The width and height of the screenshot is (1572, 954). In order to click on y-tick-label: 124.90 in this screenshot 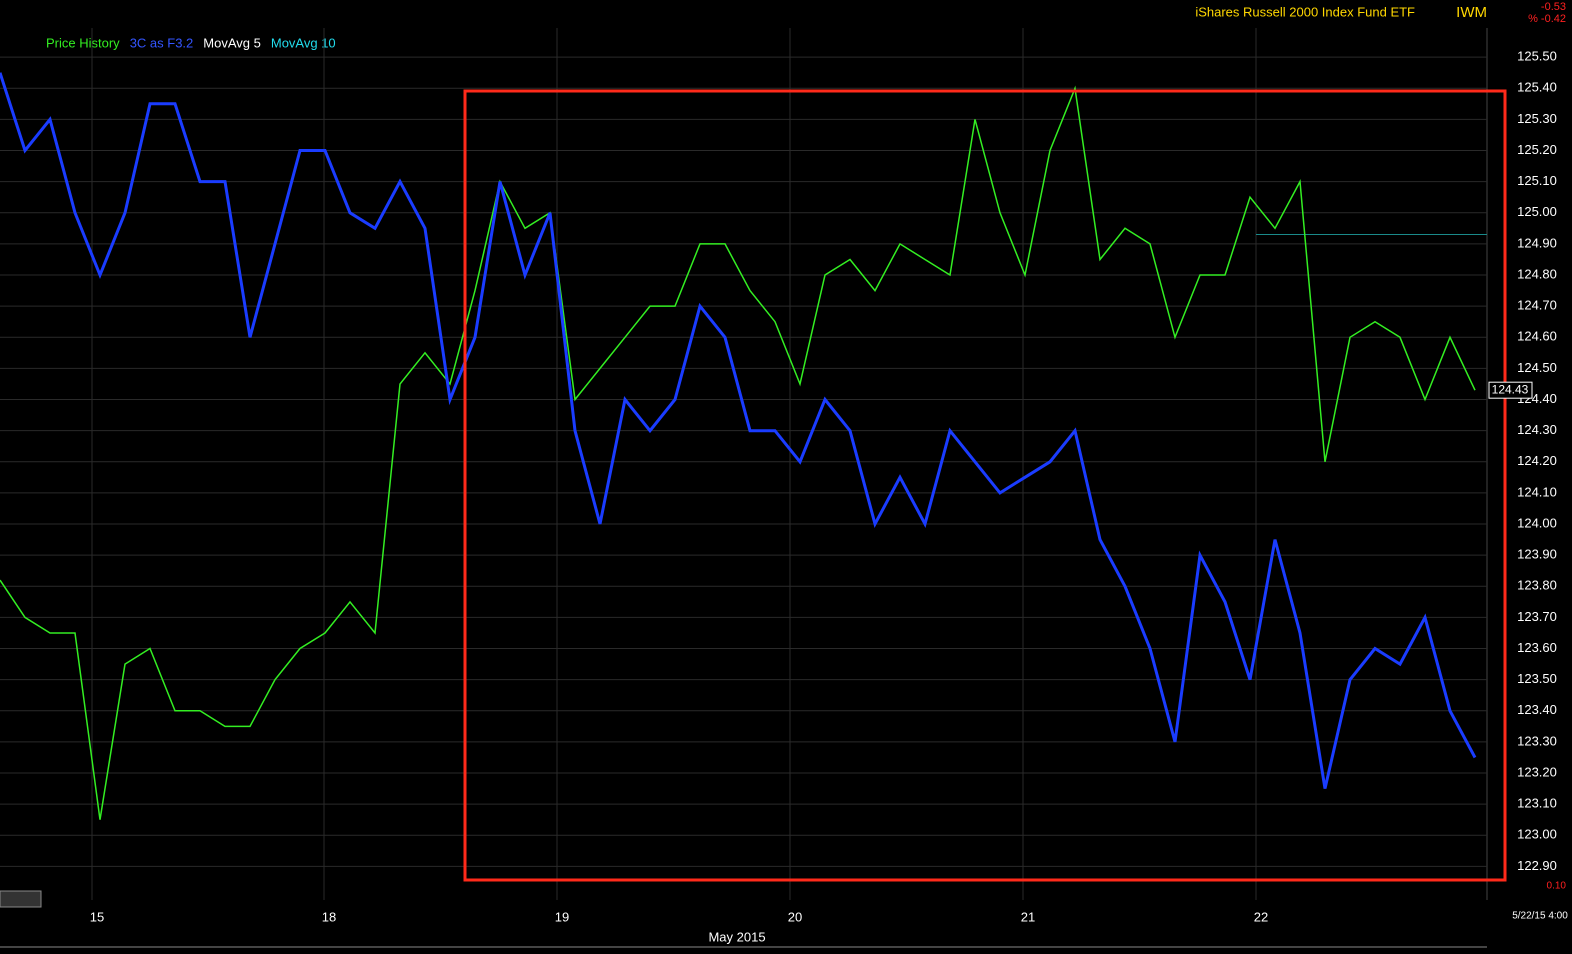, I will do `click(1537, 242)`.